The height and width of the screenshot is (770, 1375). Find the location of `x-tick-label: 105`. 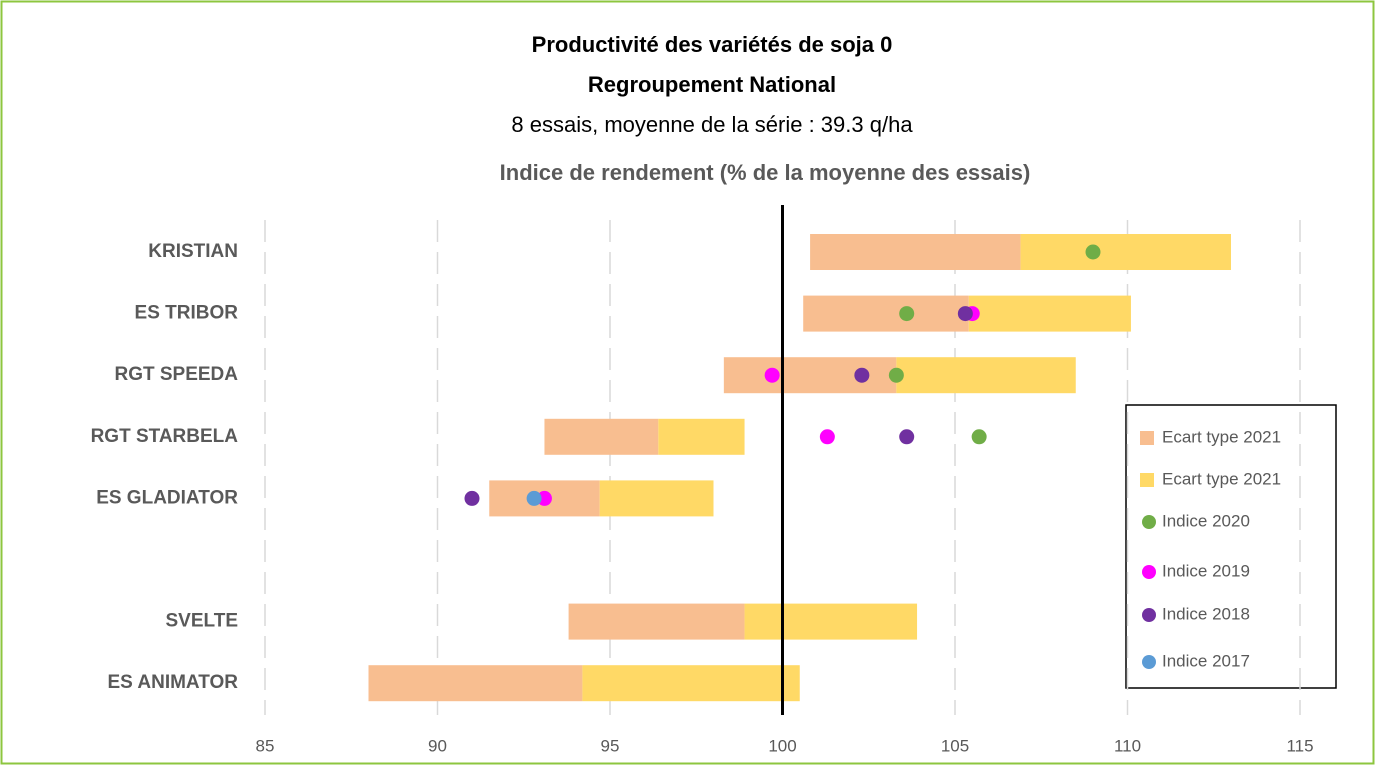

x-tick-label: 105 is located at coordinates (955, 745).